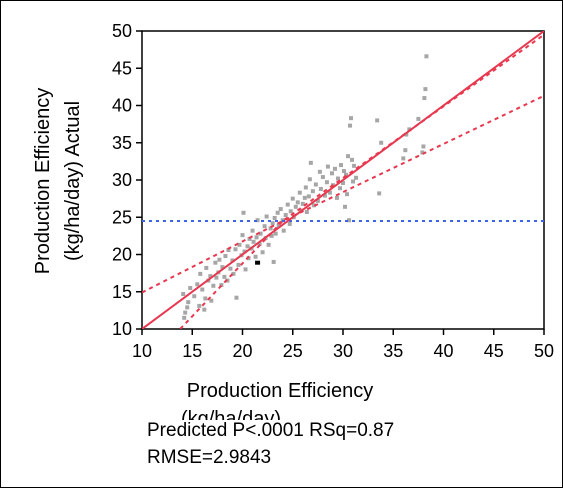 The width and height of the screenshot is (563, 489). Describe the element at coordinates (122, 68) in the screenshot. I see `y-tick-label: 45` at that location.